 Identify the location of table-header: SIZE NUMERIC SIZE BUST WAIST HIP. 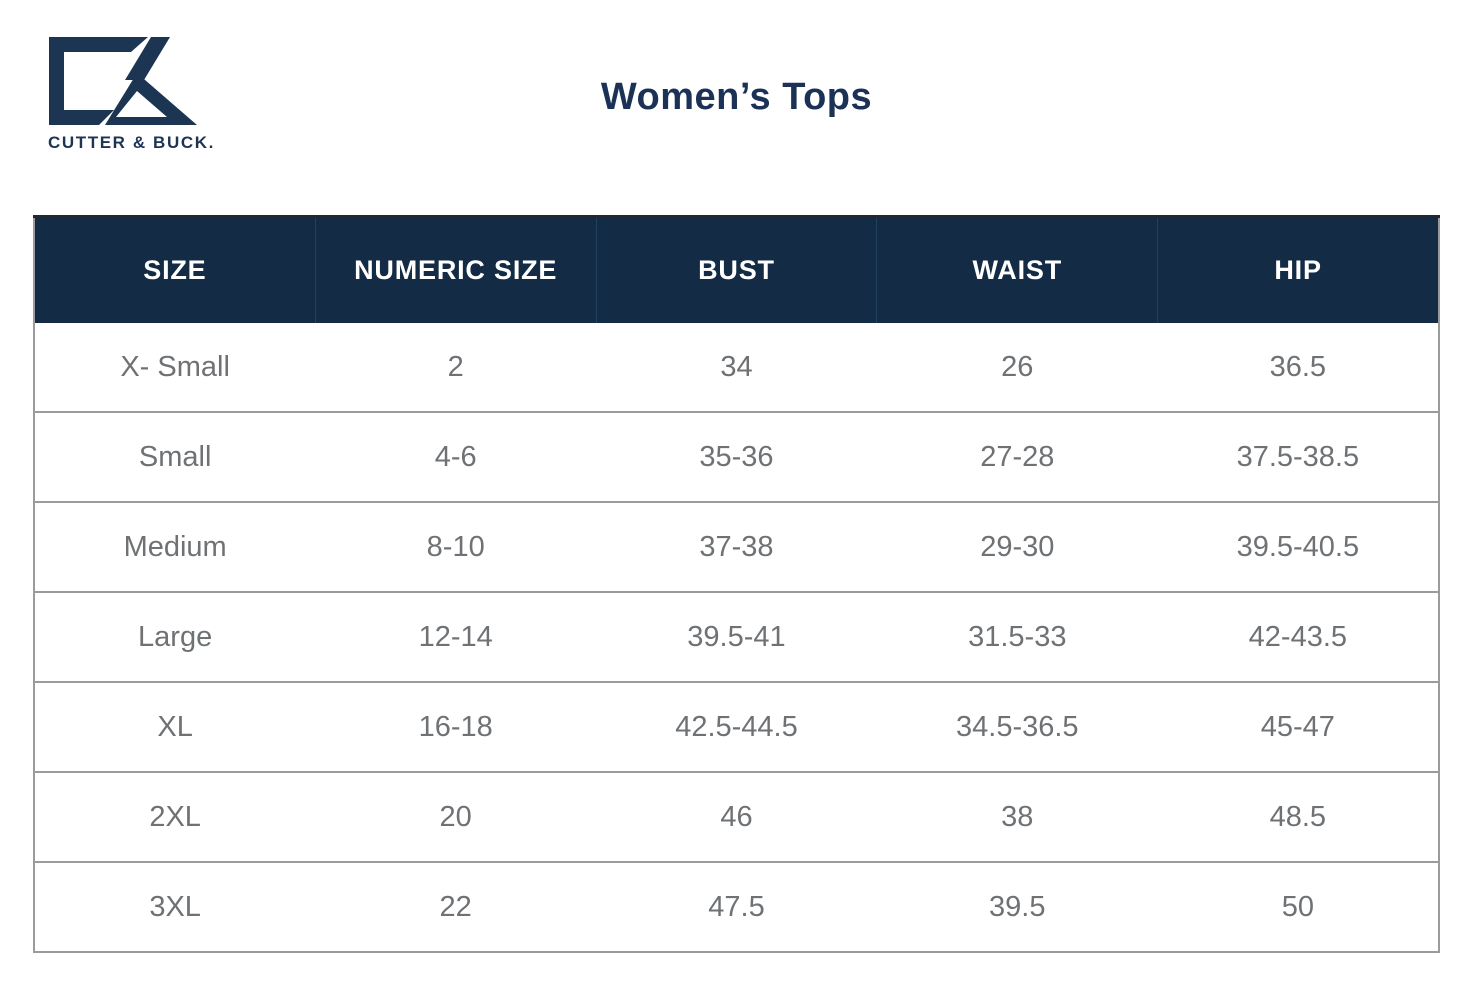
(736, 269).